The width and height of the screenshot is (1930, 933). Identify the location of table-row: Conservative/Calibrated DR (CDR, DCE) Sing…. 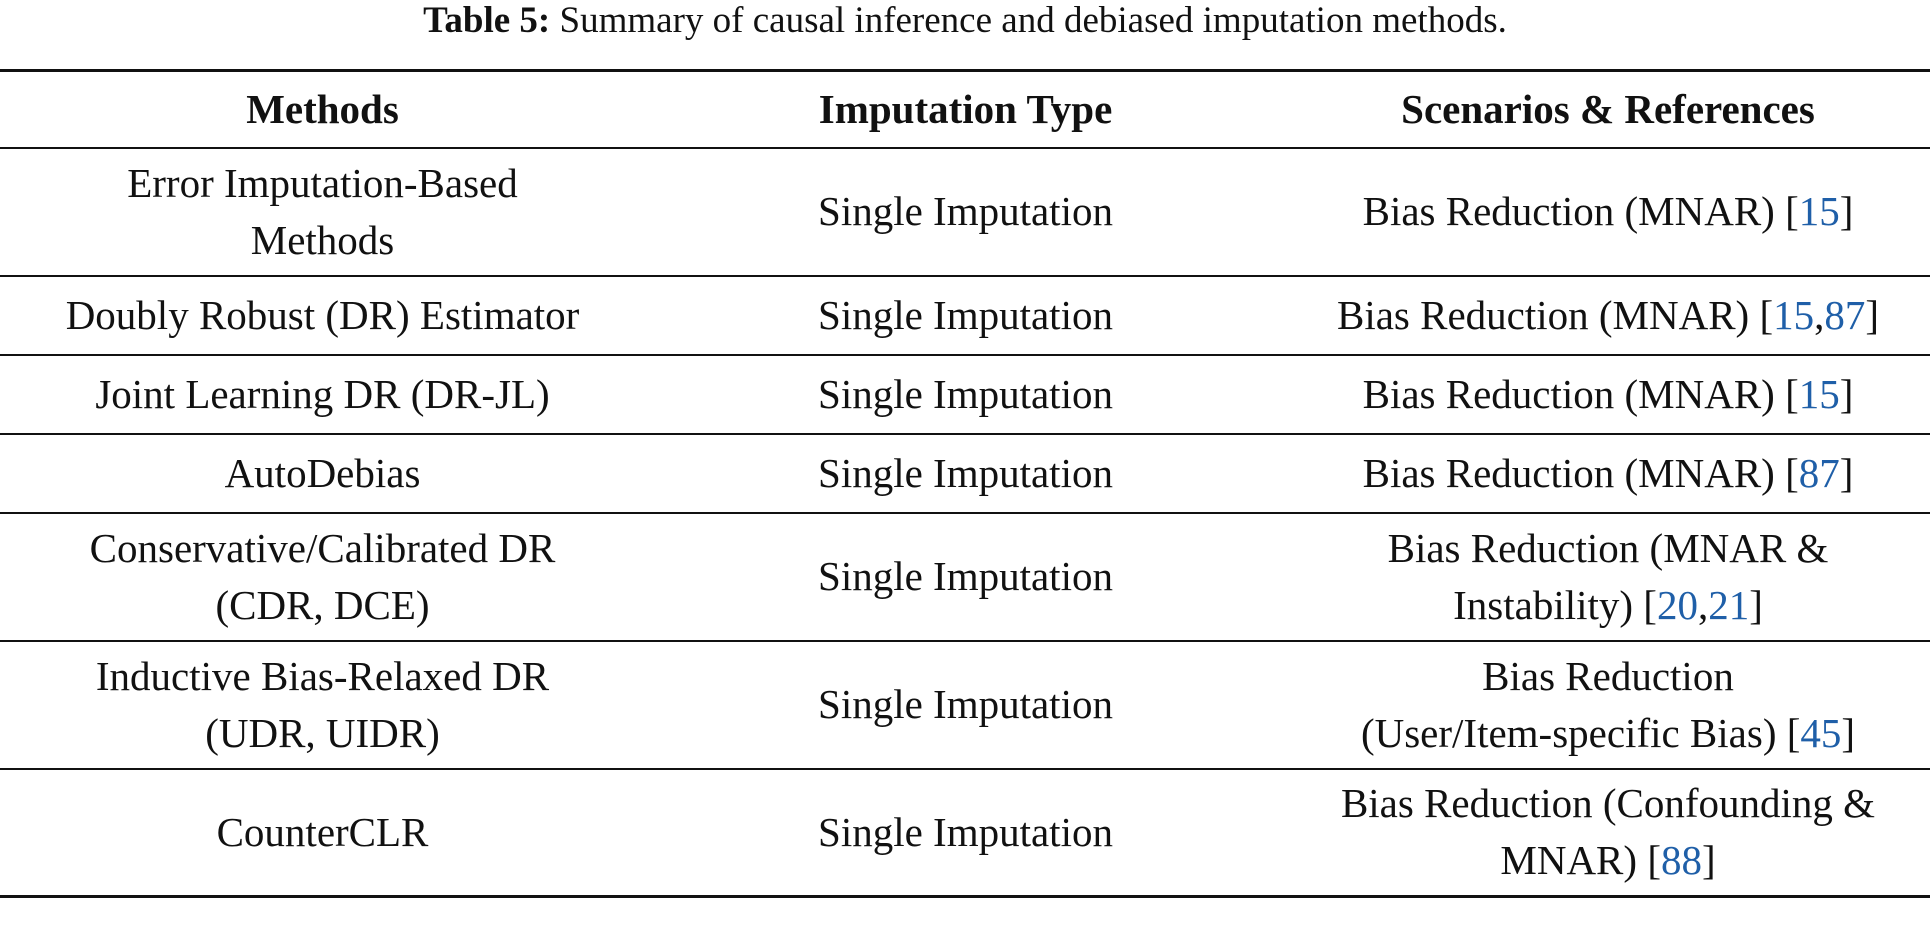
(965, 577).